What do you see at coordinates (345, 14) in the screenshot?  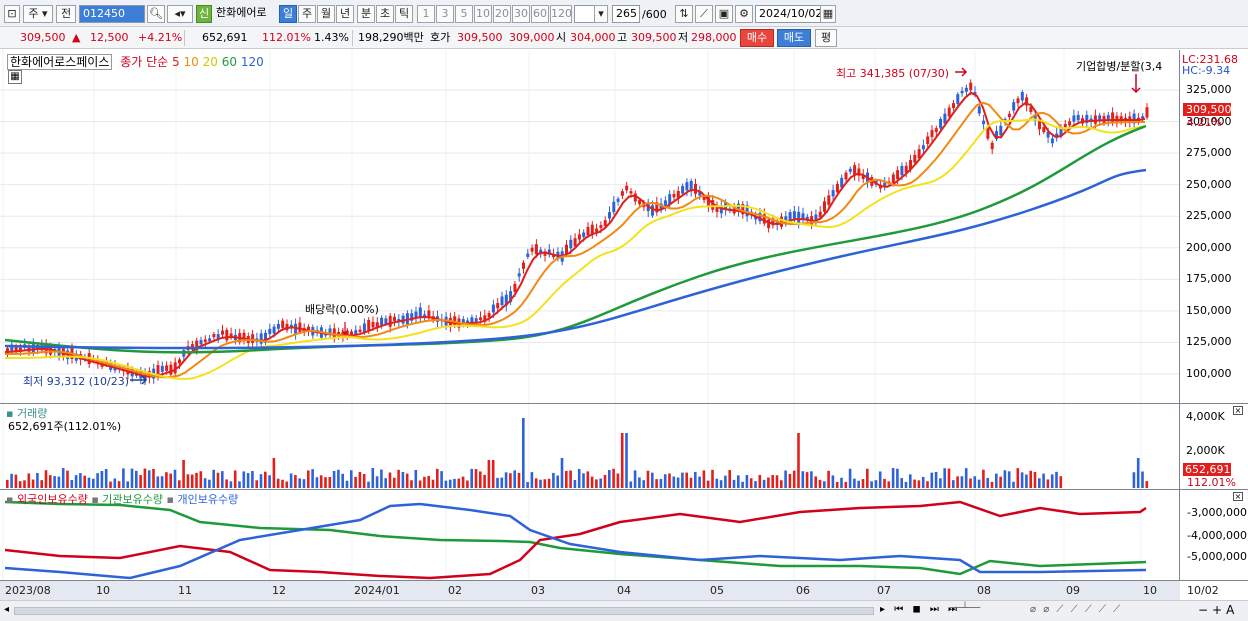 I see `period-year: 년` at bounding box center [345, 14].